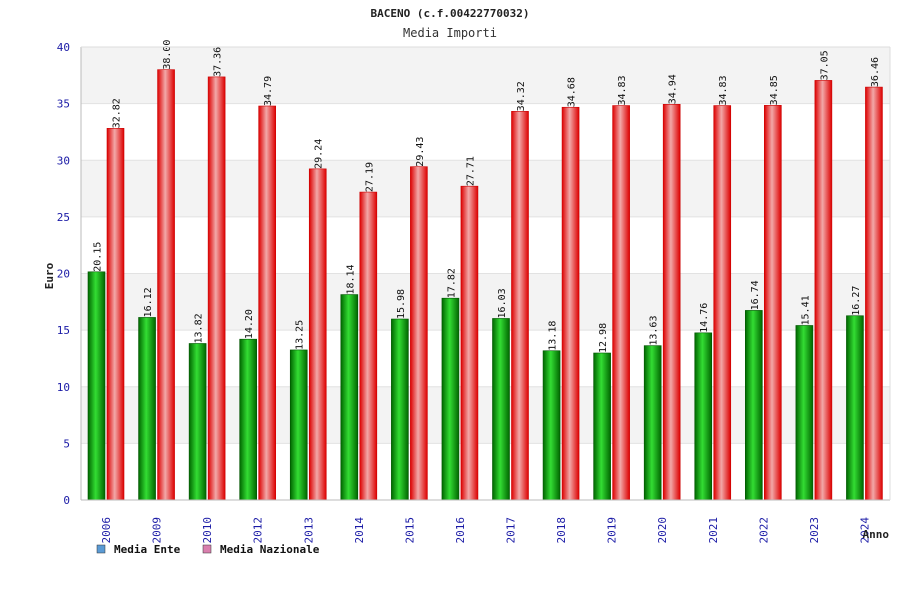 The image size is (900, 604). What do you see at coordinates (197, 422) in the screenshot?
I see `bar-media-ente-2010` at bounding box center [197, 422].